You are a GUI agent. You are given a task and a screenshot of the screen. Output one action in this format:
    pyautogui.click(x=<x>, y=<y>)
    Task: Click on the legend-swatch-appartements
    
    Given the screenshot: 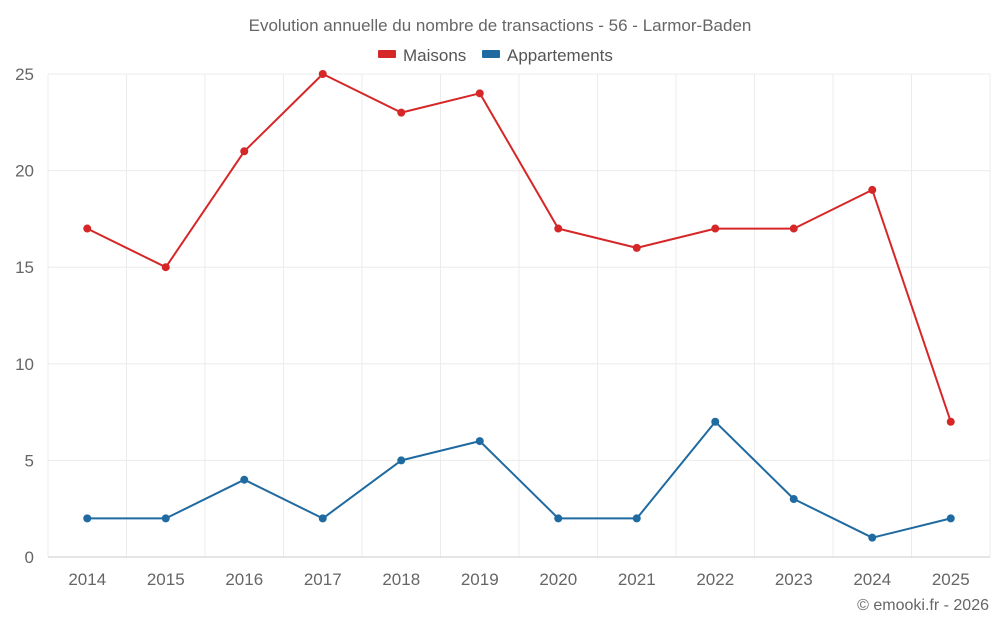 What is the action you would take?
    pyautogui.click(x=491, y=54)
    